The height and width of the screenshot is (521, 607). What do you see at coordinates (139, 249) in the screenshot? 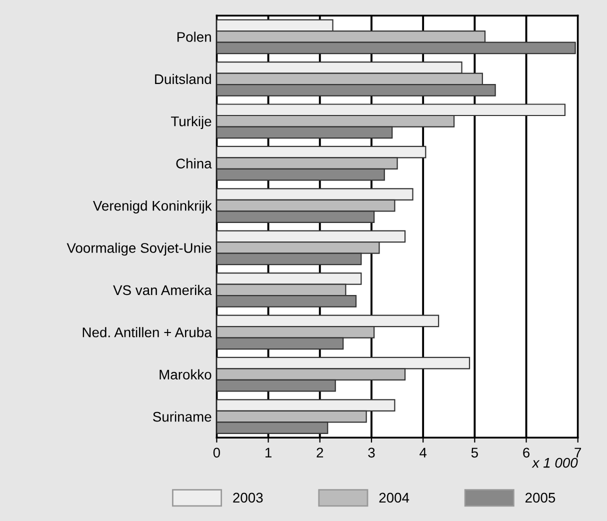
I see `y-tick-label: Voormalige Sovjet-Unie` at bounding box center [139, 249].